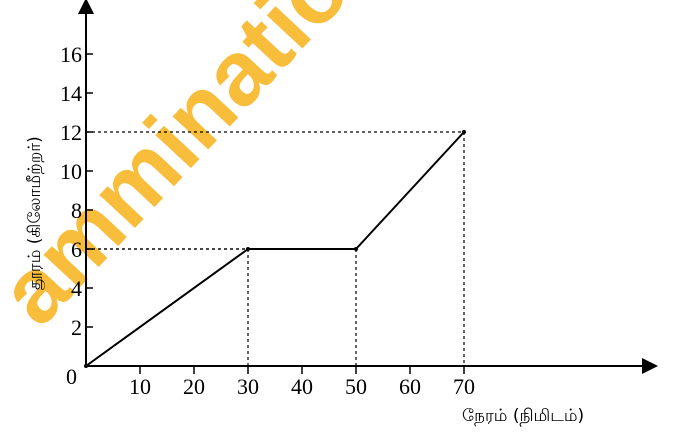 This screenshot has width=677, height=439. What do you see at coordinates (71, 132) in the screenshot?
I see `y-tick-label: 12` at bounding box center [71, 132].